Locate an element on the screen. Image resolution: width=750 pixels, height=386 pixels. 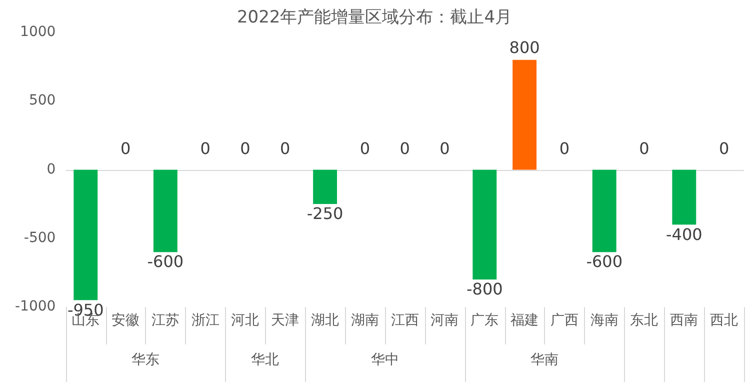
x-tick-label: 江西 is located at coordinates (404, 320).